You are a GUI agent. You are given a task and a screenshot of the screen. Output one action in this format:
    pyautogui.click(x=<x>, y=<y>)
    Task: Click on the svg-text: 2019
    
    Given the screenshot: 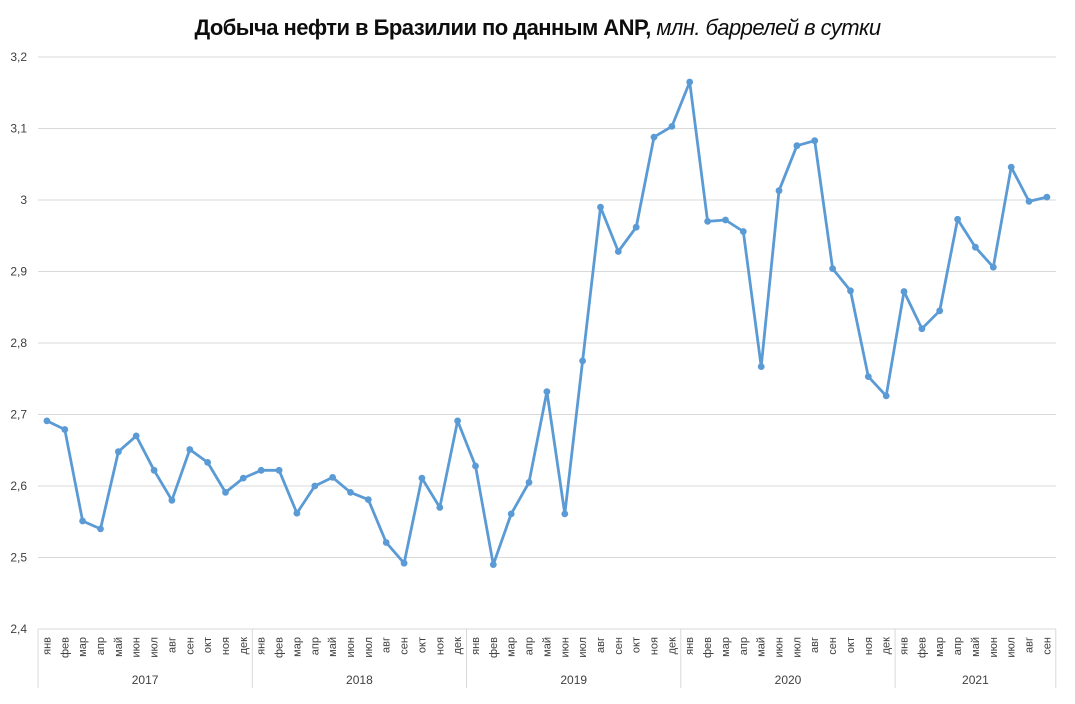 What is the action you would take?
    pyautogui.click(x=573, y=680)
    